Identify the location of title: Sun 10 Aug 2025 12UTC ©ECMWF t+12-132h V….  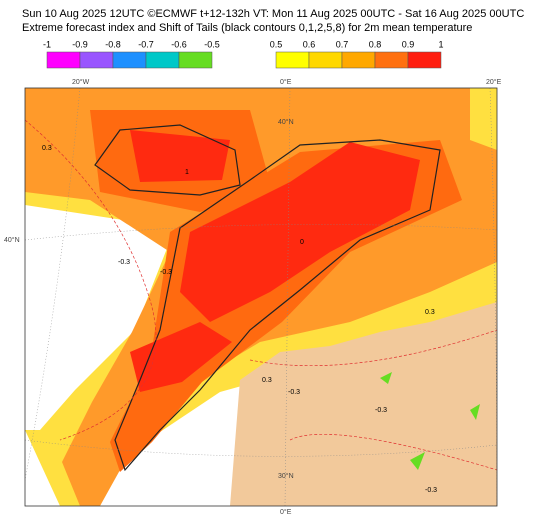
(273, 14).